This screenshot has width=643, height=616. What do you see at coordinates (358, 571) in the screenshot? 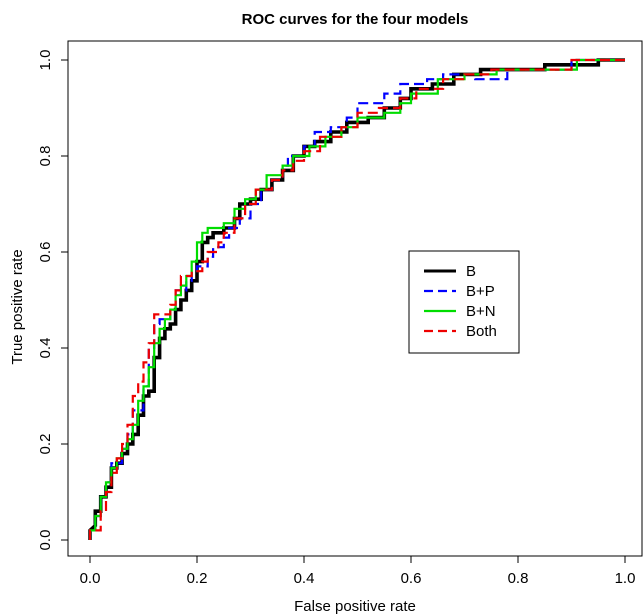
I see `x-axis: 0.0 0.2 0.4 0.6 0.8 1.0` at bounding box center [358, 571].